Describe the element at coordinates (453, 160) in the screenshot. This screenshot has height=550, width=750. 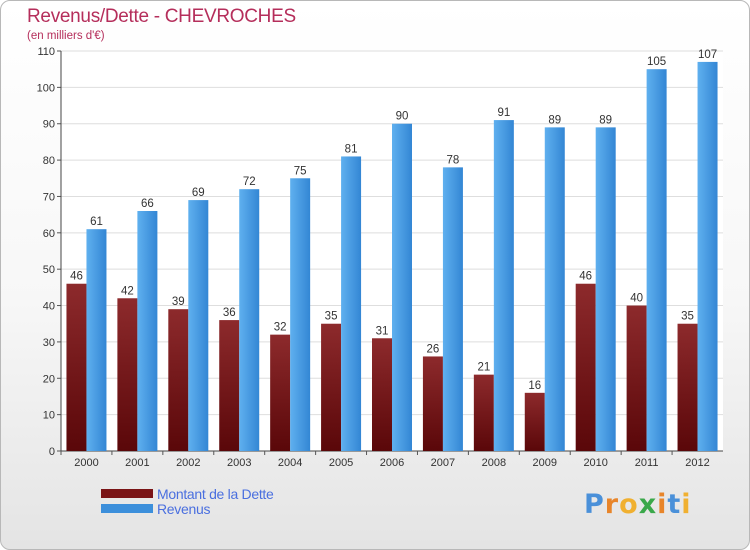
I see `data-label-revenus: 78` at that location.